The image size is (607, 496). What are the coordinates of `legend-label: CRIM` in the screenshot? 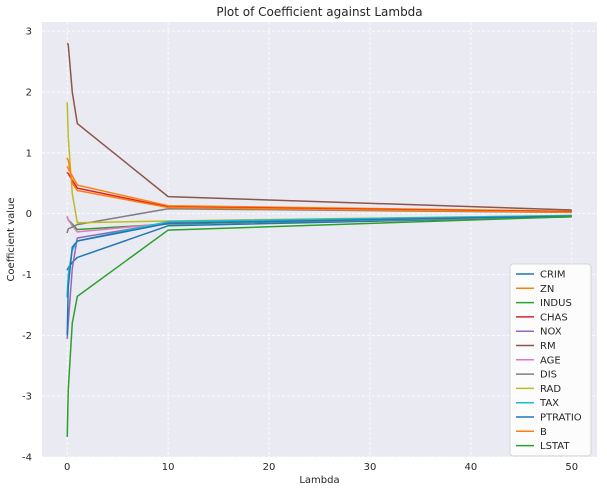 It's located at (553, 275).